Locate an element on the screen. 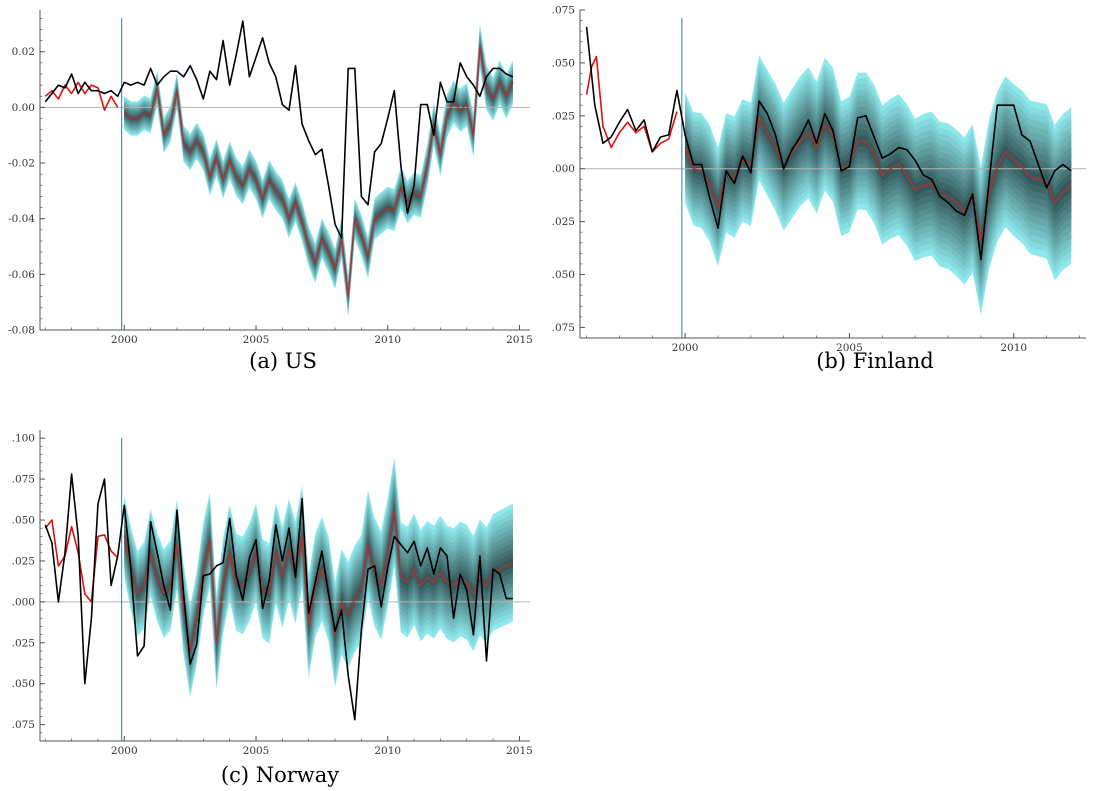  caption-finland: (b) Finland is located at coordinates (875, 361).